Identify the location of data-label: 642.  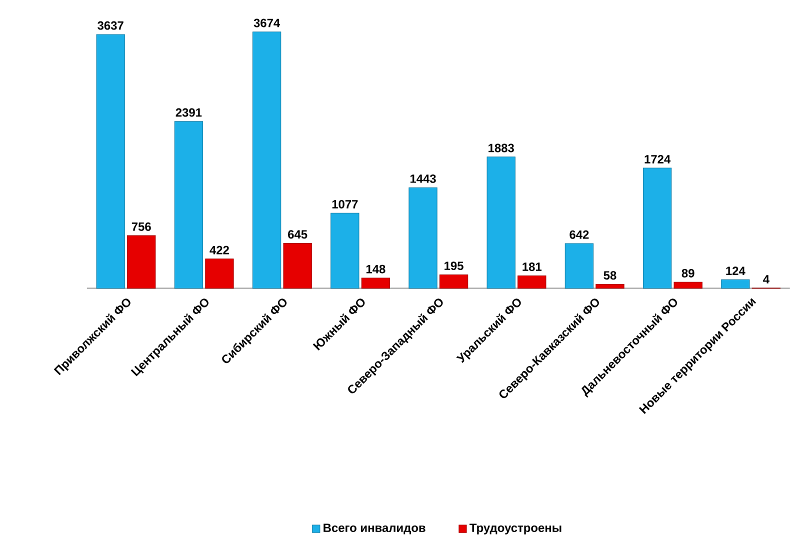
(579, 234).